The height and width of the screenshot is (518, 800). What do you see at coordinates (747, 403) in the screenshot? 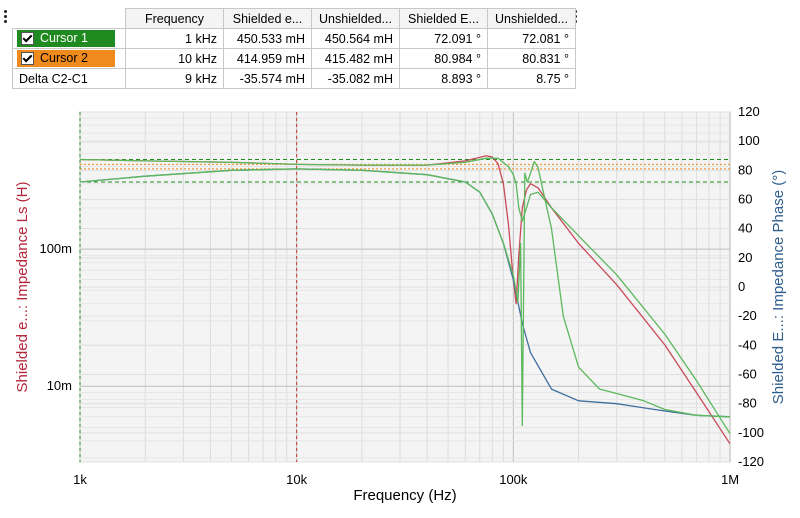
I see `y-right-tick-label: -80` at bounding box center [747, 403].